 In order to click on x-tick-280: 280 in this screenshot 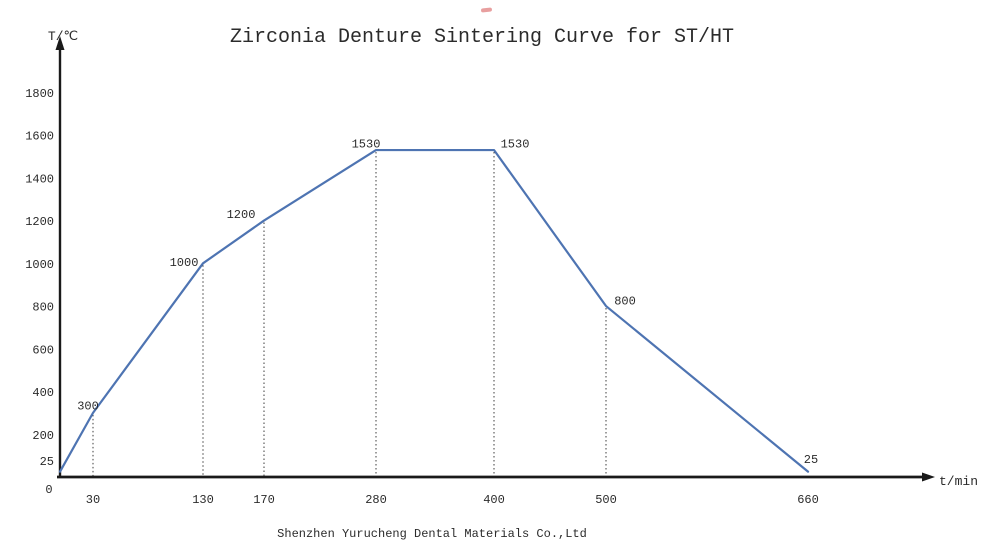, I will do `click(376, 500)`.